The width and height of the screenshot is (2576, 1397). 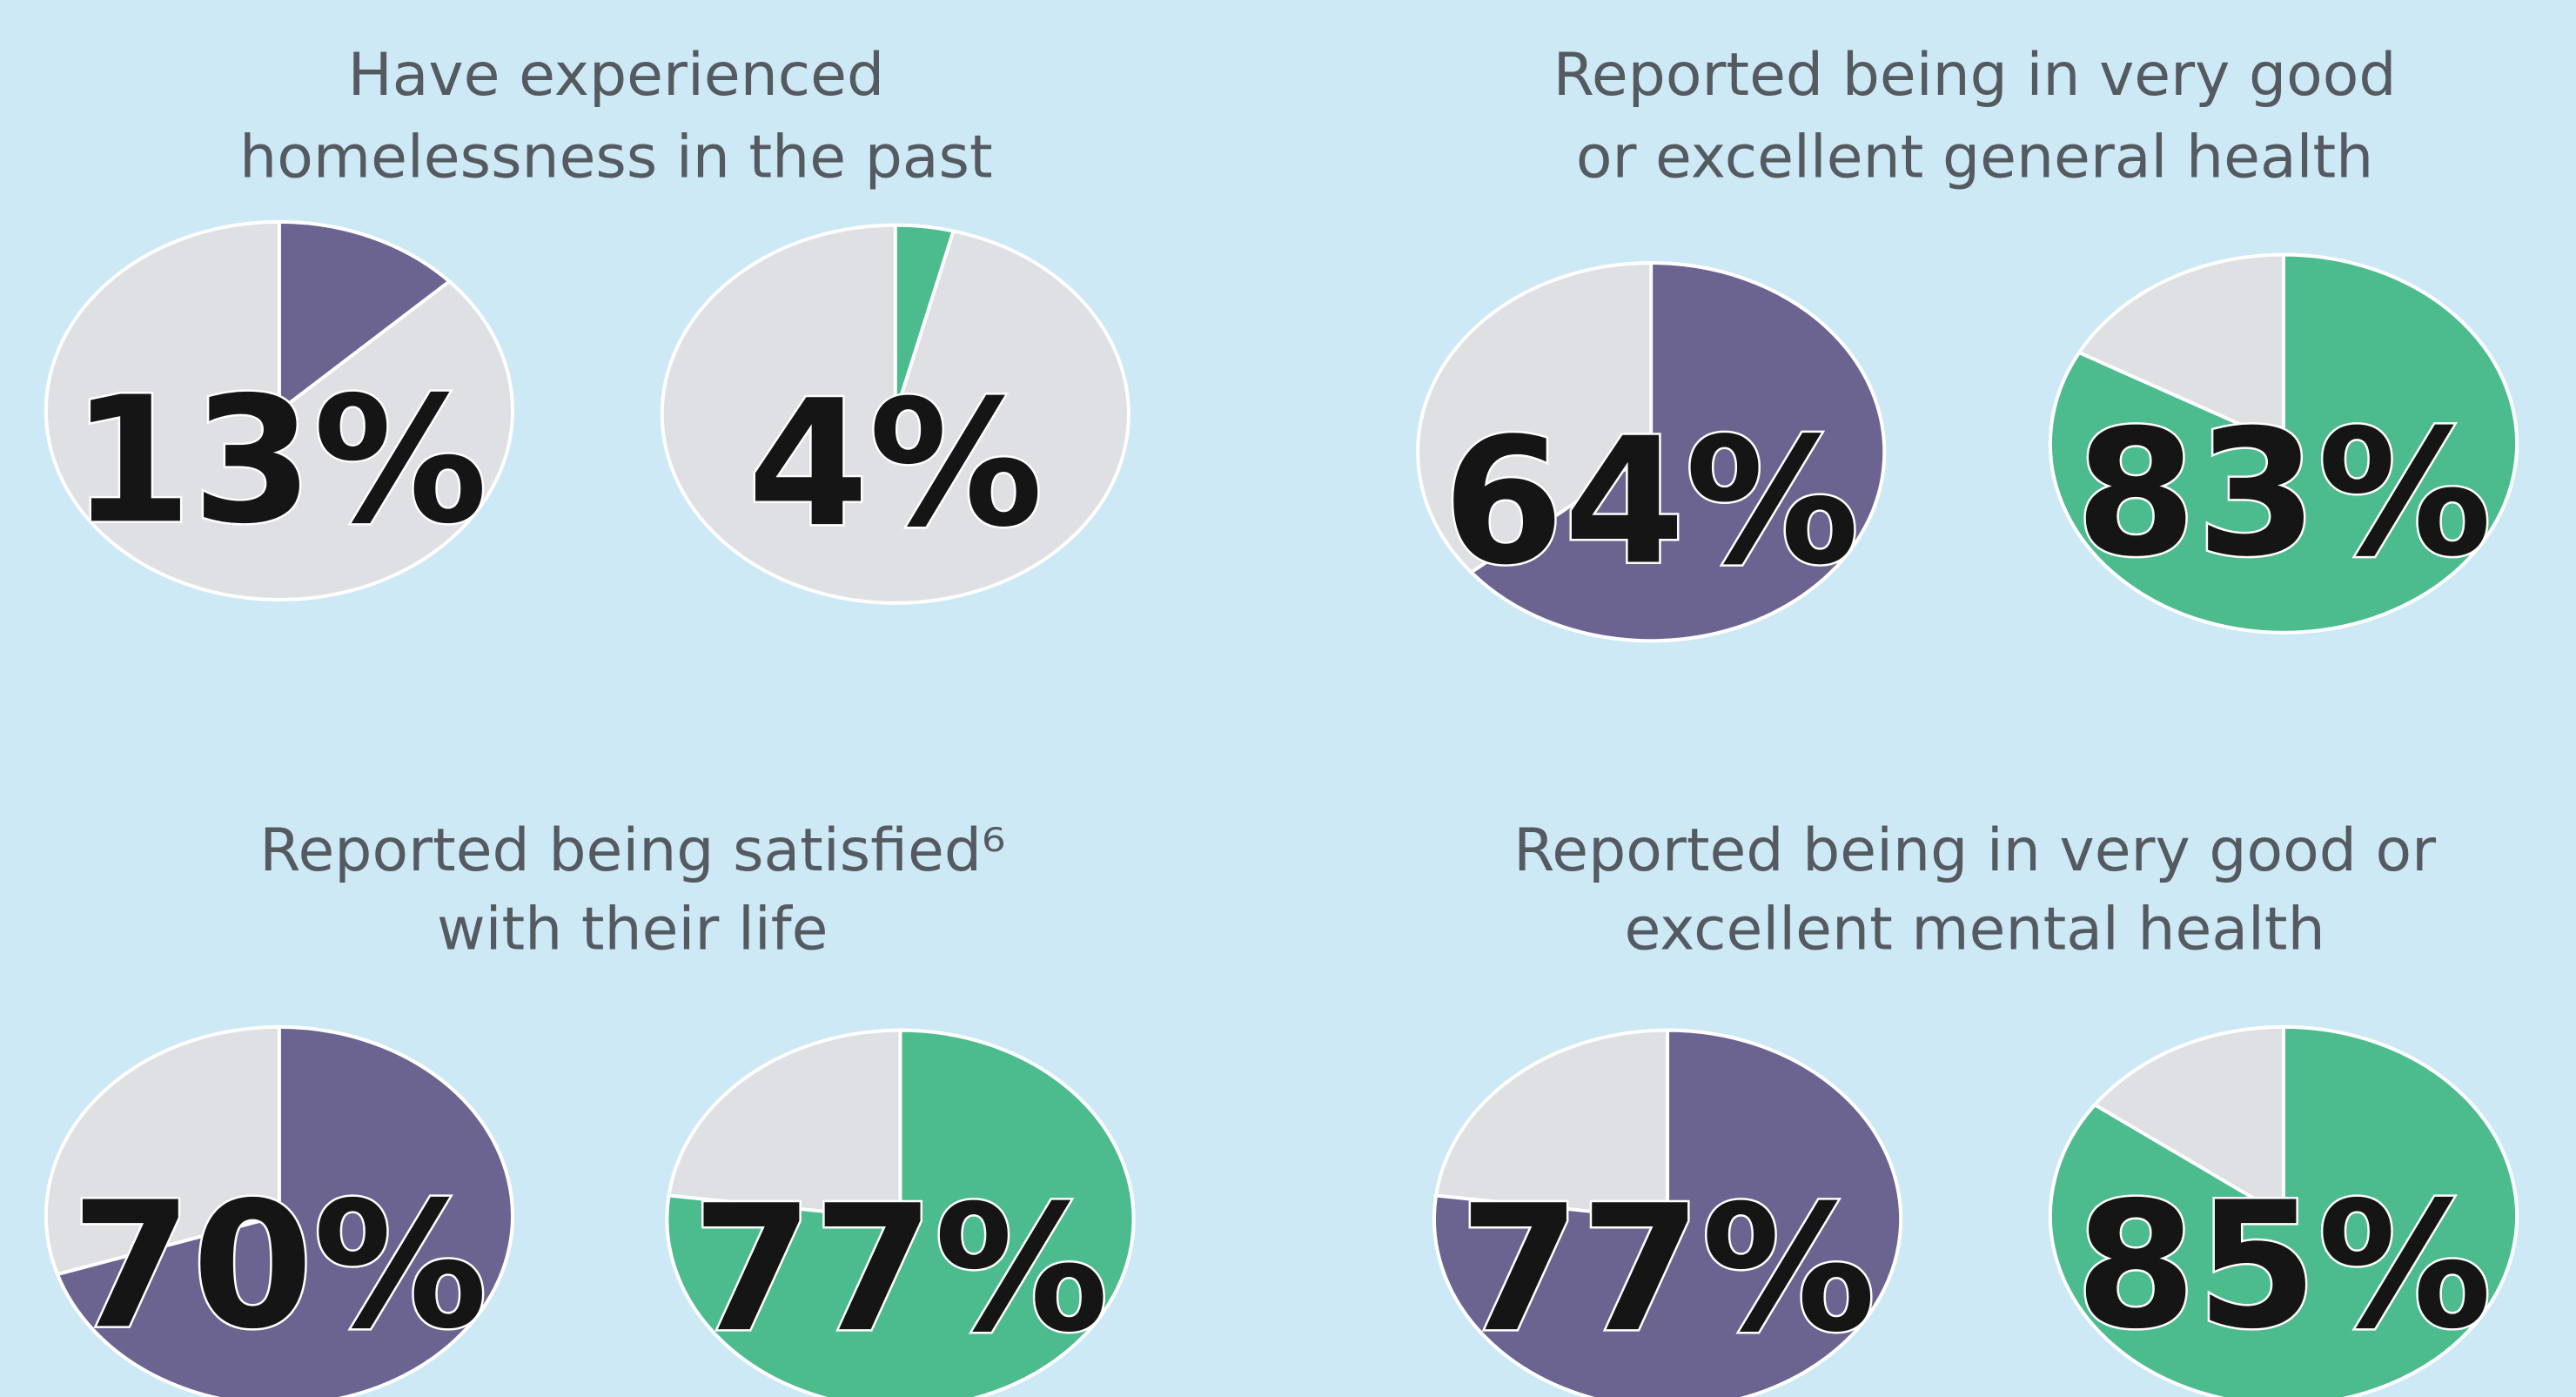 I want to click on value-label: 64%, so click(x=1651, y=503).